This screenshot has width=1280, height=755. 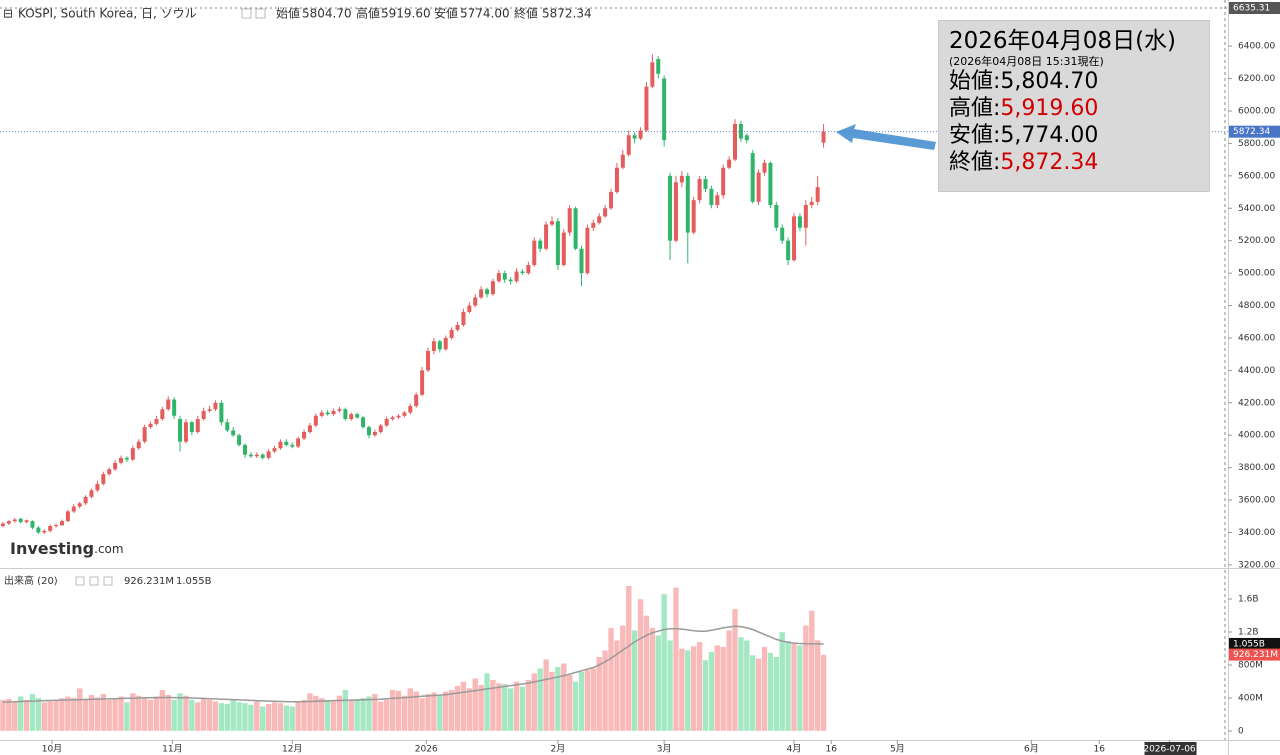 What do you see at coordinates (1256, 306) in the screenshot?
I see `y-tick-label: 4800.00` at bounding box center [1256, 306].